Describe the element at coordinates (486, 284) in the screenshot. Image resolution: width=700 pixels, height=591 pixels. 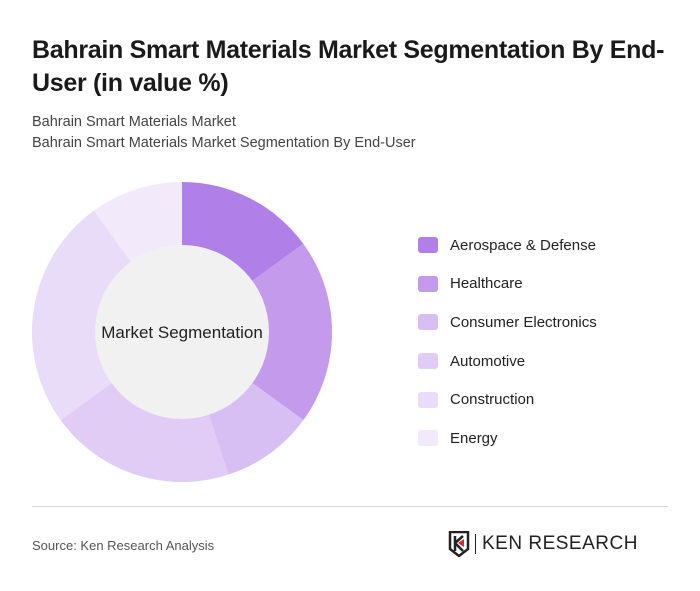
I see `legend-label: Healthcare` at that location.